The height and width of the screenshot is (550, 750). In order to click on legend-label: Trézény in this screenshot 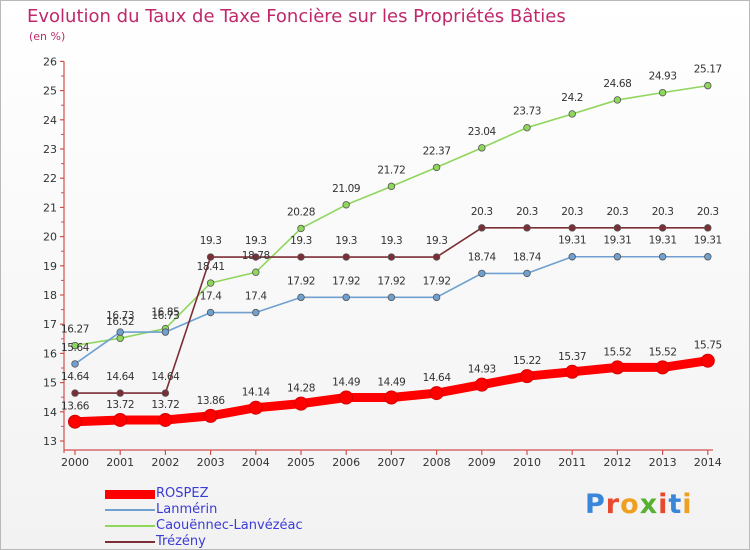, I will do `click(181, 541)`.